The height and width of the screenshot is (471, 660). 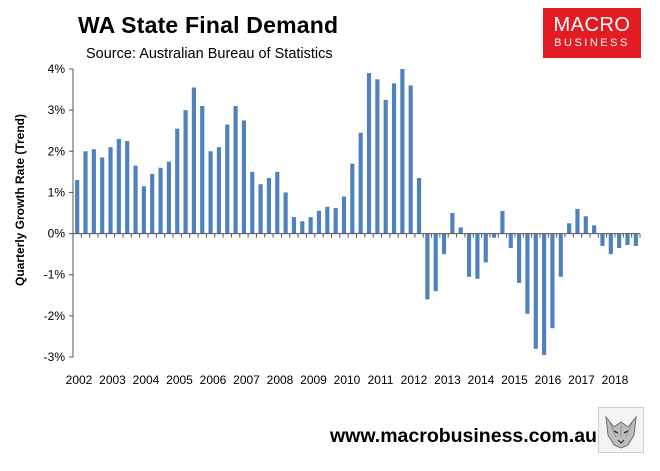 I want to click on website-link: www.macrobusiness.com.au, so click(x=463, y=436).